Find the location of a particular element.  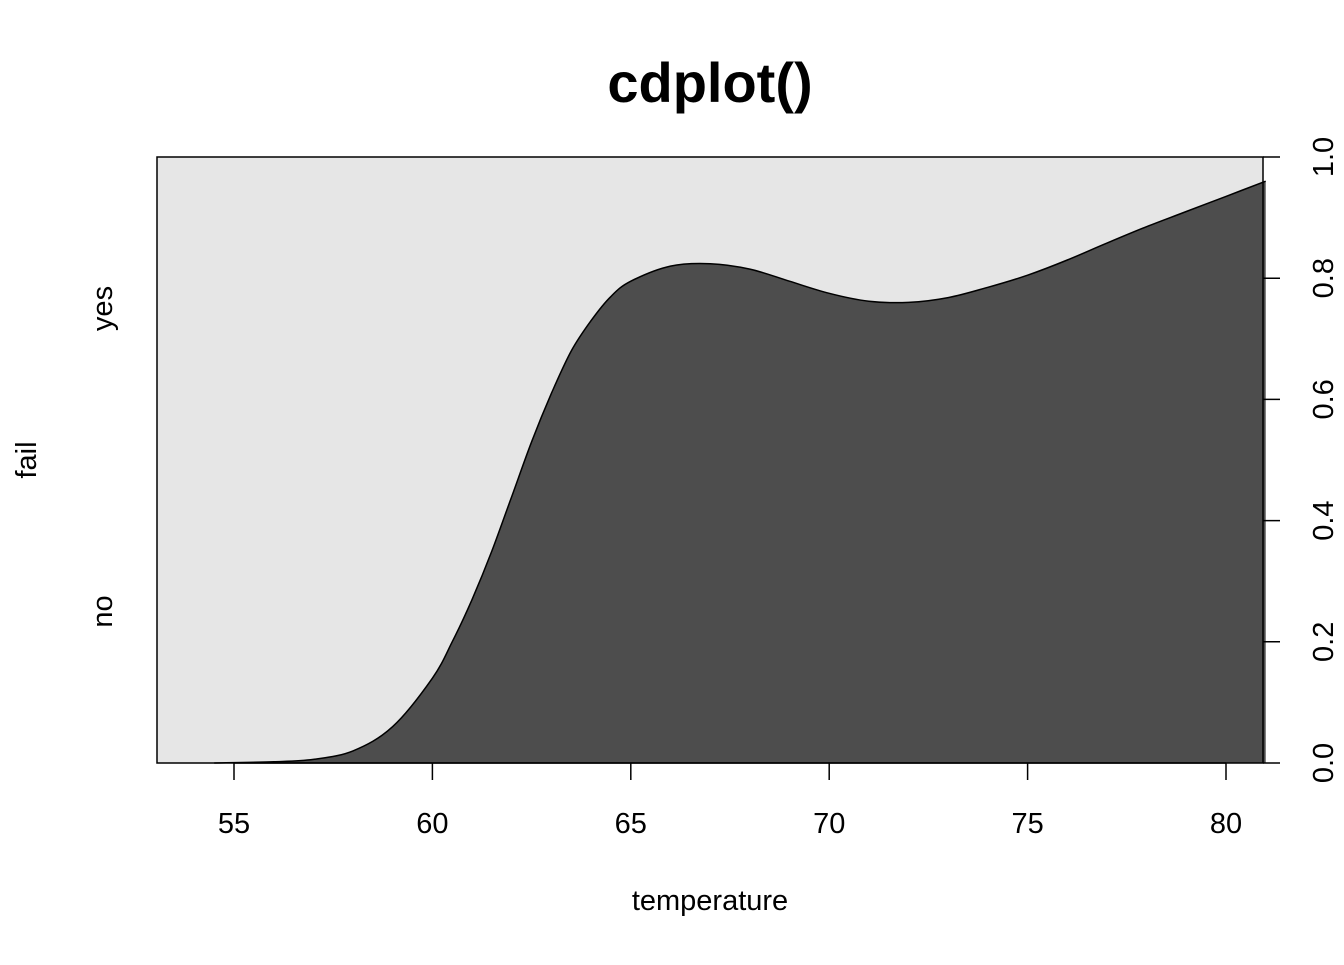

y-tick-label-0.0: 0.0 is located at coordinates (1324, 763).